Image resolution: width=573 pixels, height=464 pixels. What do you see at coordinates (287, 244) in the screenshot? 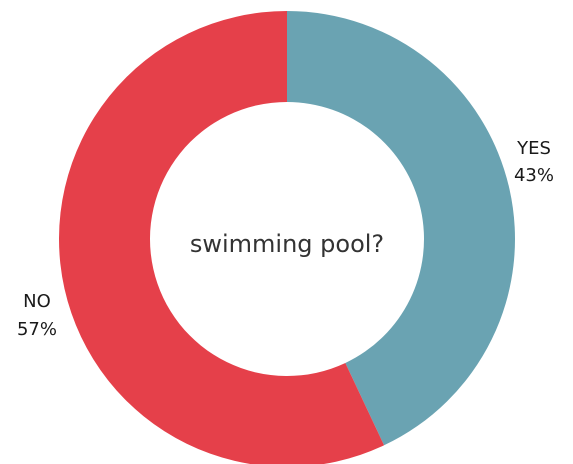
I see `center-title: swimming pool?` at bounding box center [287, 244].